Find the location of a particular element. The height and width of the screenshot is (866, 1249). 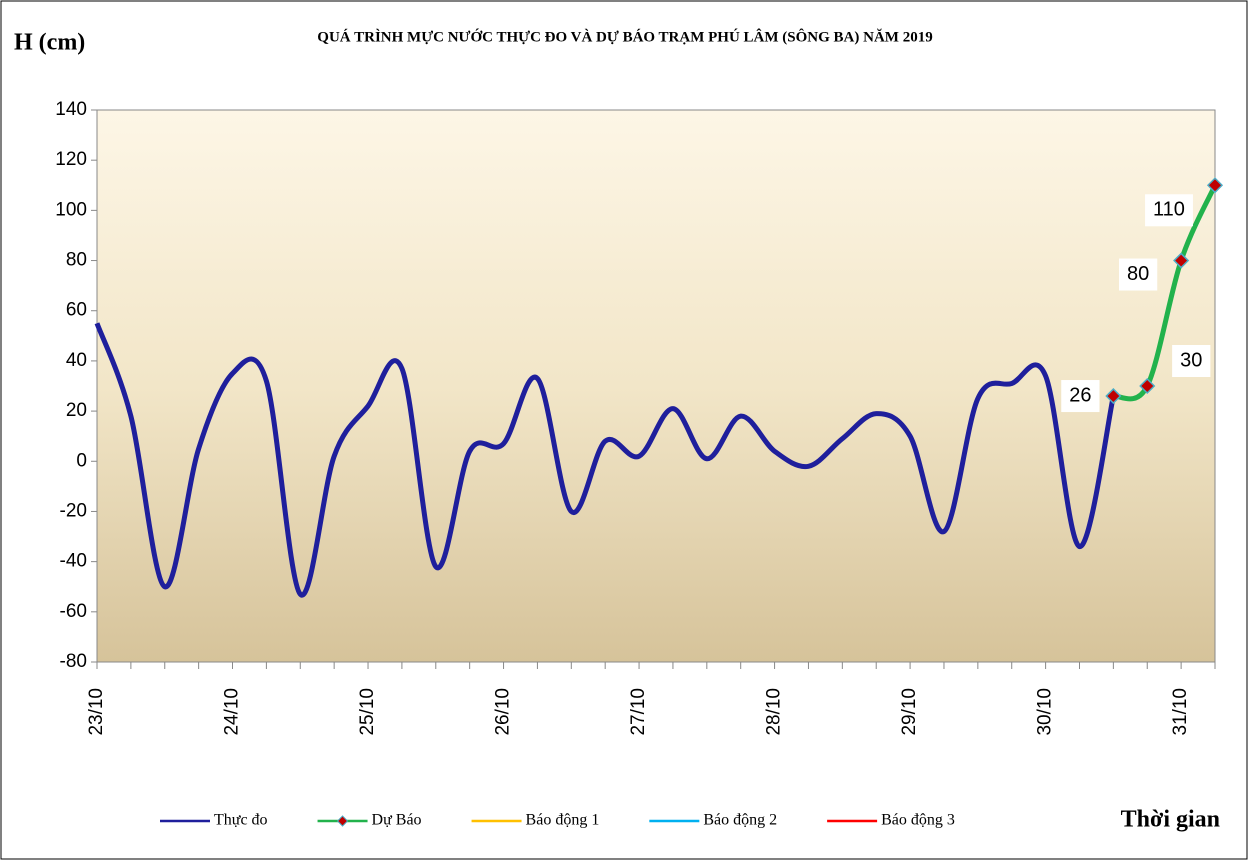

legend-label: Thực đo is located at coordinates (241, 820).